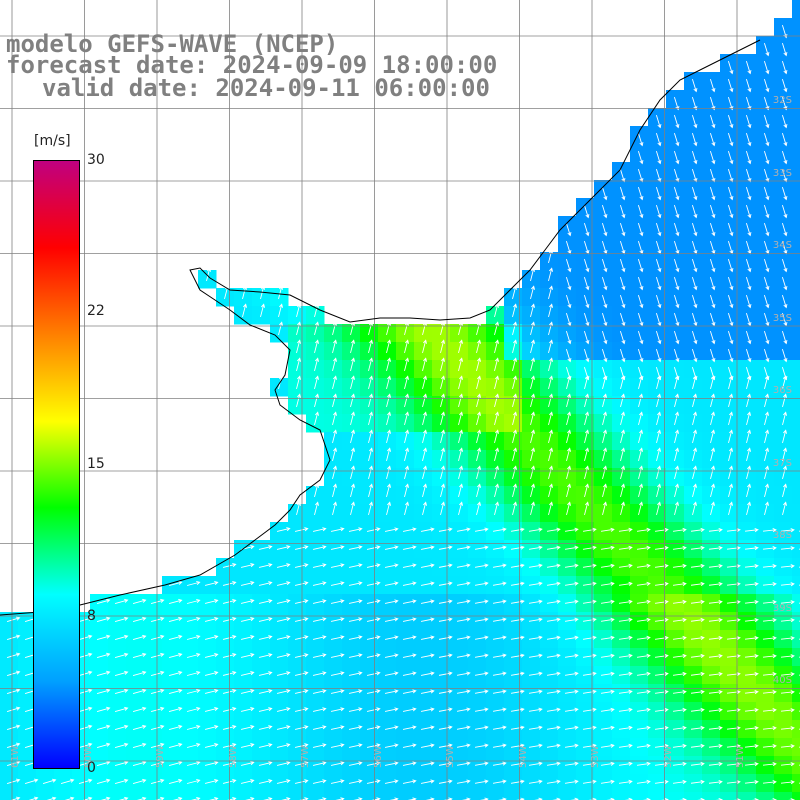 Image resolution: width=800 pixels, height=800 pixels. I want to click on lat-label: 39S, so click(782, 608).